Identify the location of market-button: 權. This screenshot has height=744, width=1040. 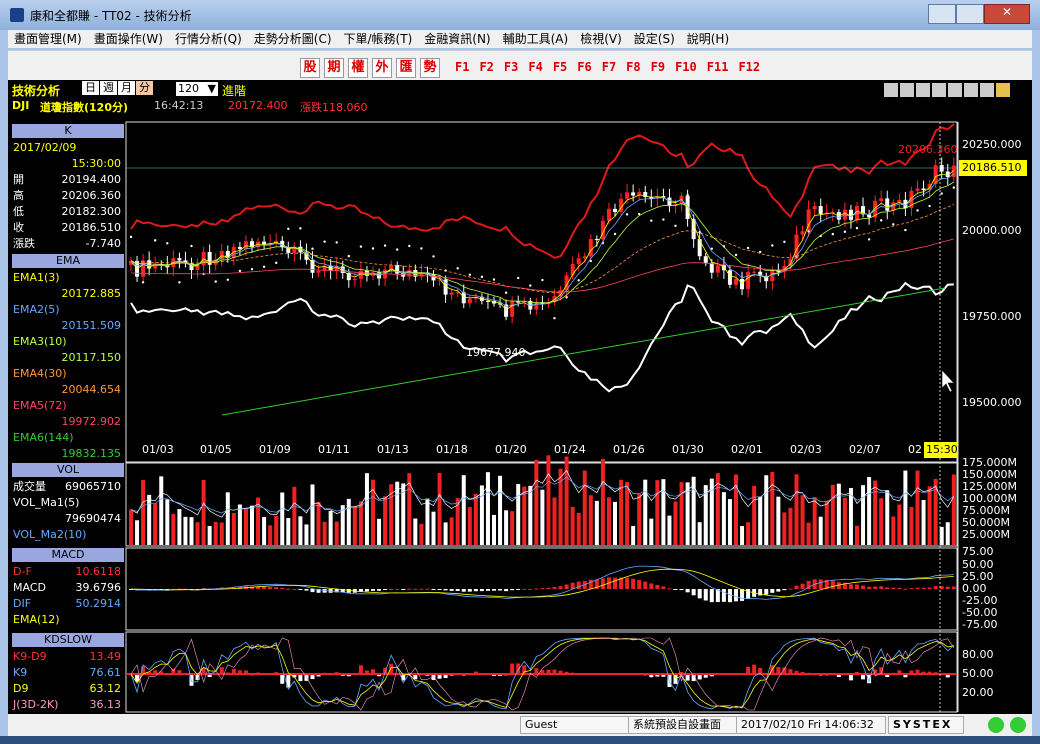
(358, 68).